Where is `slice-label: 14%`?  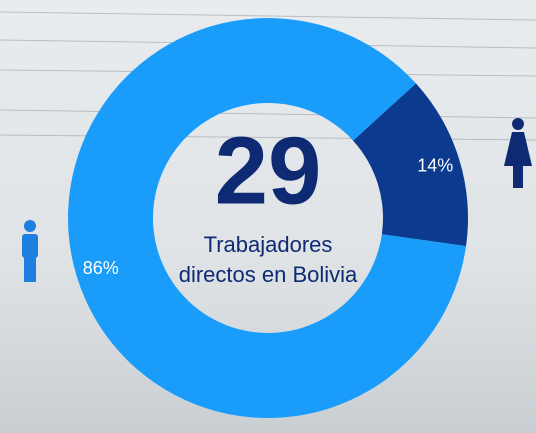 slice-label: 14% is located at coordinates (435, 165).